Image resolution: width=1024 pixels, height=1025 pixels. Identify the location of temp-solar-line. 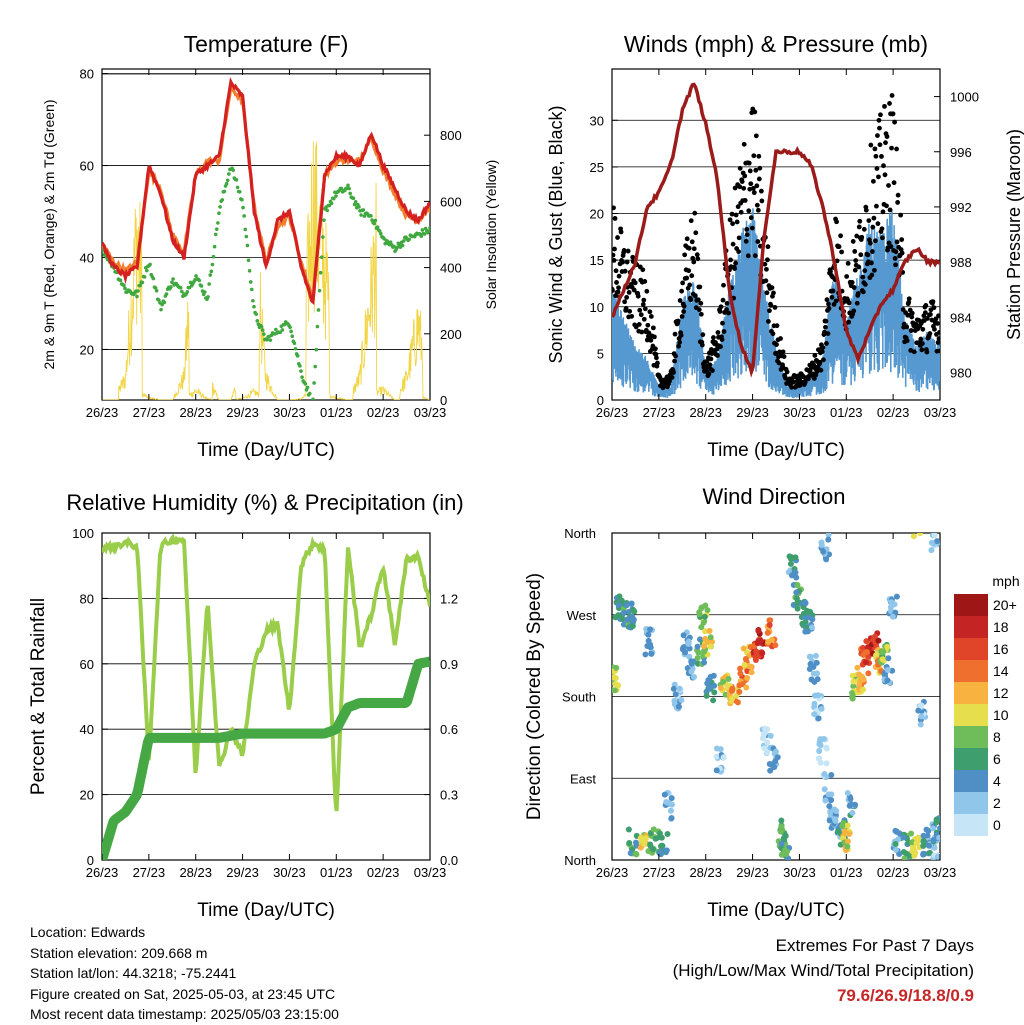
(266, 270).